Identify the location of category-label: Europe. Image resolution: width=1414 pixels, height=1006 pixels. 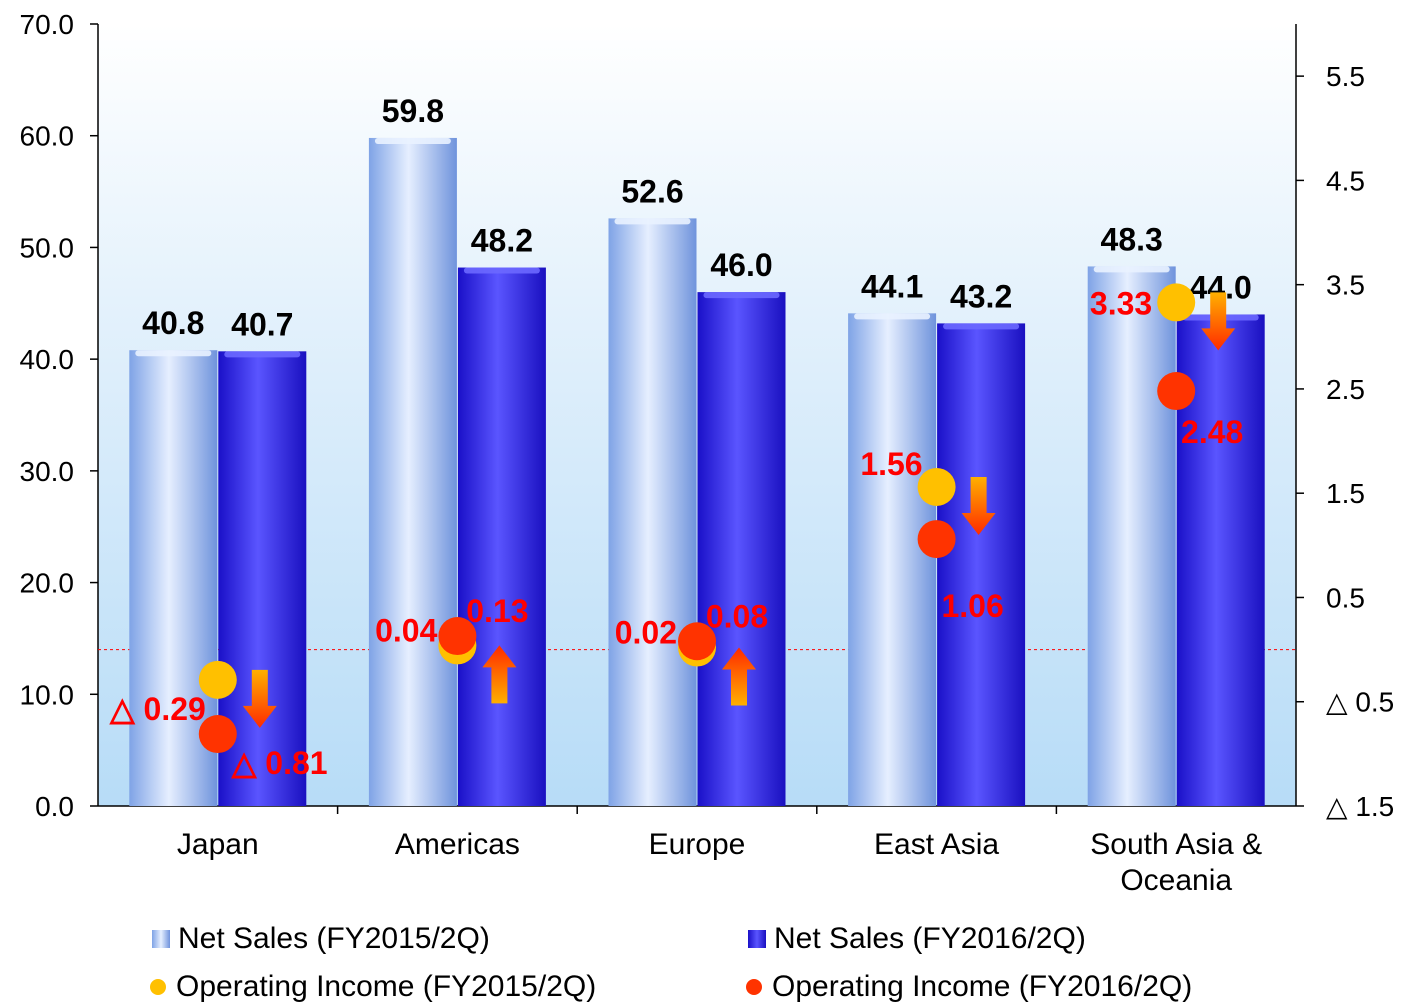
(697, 844).